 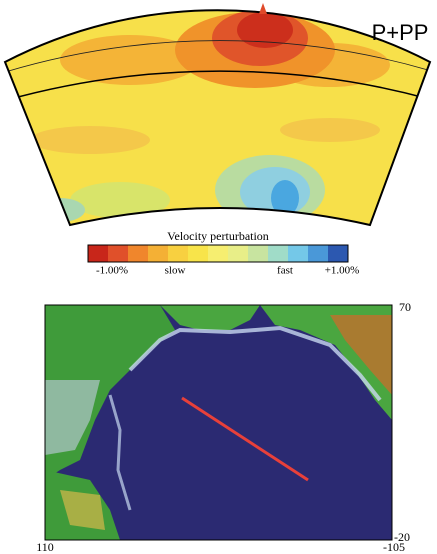 I want to click on lat-label: -20, so click(x=402, y=537).